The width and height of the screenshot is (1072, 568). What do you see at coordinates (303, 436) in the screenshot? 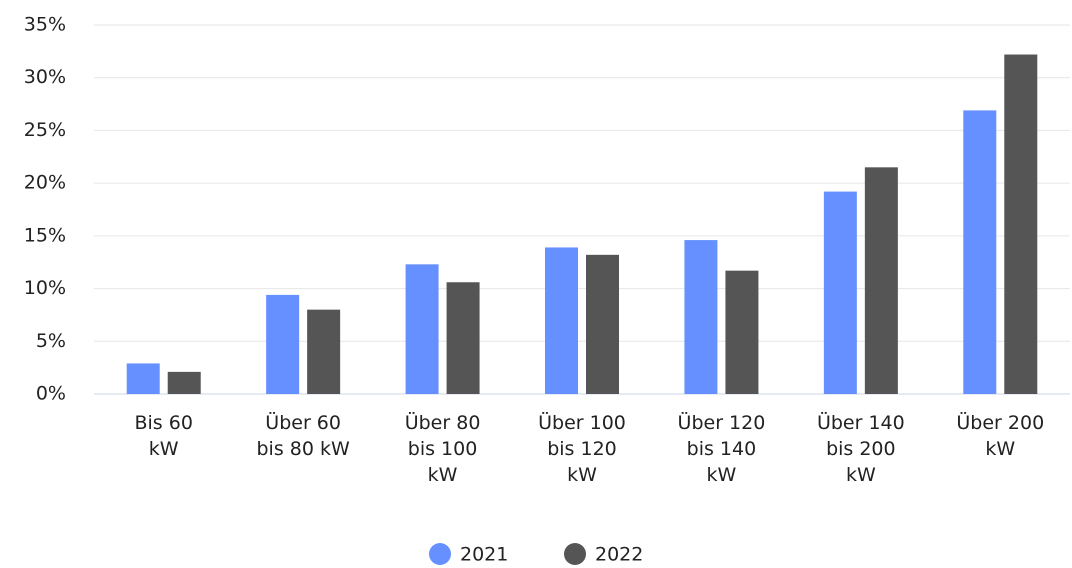
I see `x-tick-label: Über 60 bis 80 kW` at bounding box center [303, 436].